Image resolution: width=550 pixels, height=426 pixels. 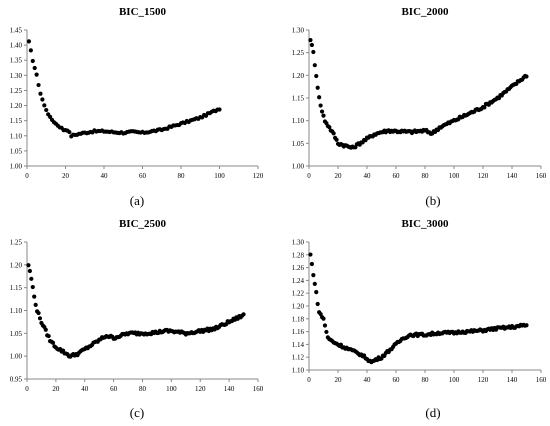 What do you see at coordinates (298, 281) in the screenshot?
I see `y-tick-label: 1.24` at bounding box center [298, 281].